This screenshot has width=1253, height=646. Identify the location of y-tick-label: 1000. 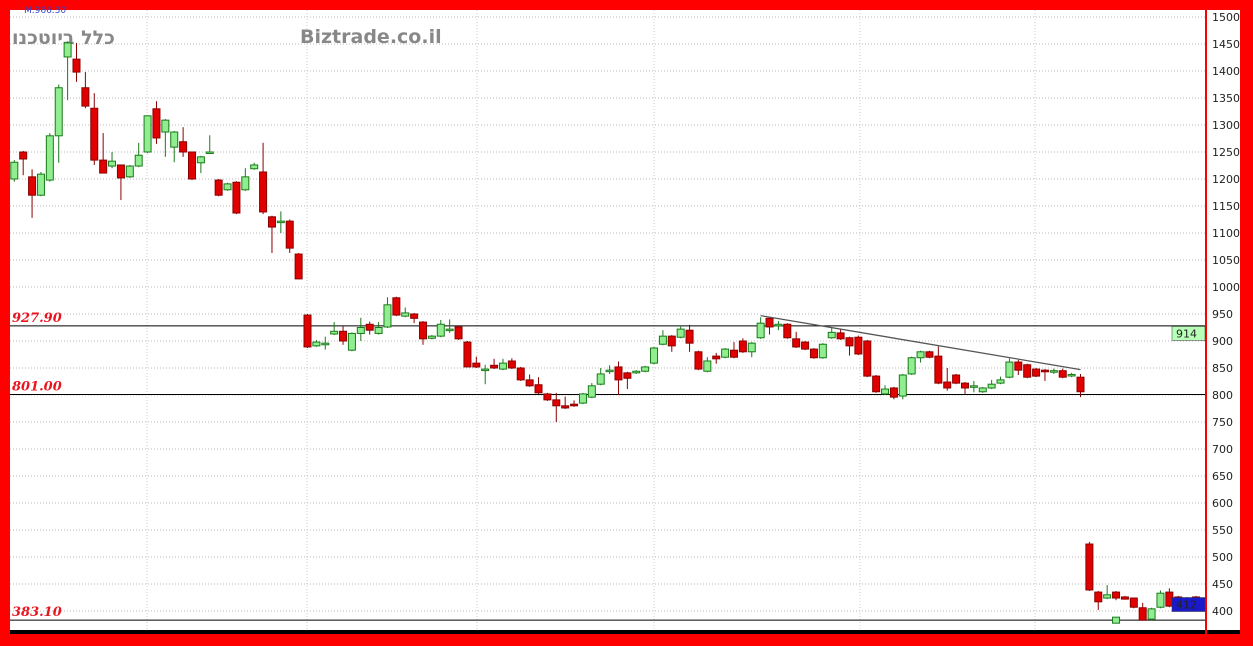
(1226, 287).